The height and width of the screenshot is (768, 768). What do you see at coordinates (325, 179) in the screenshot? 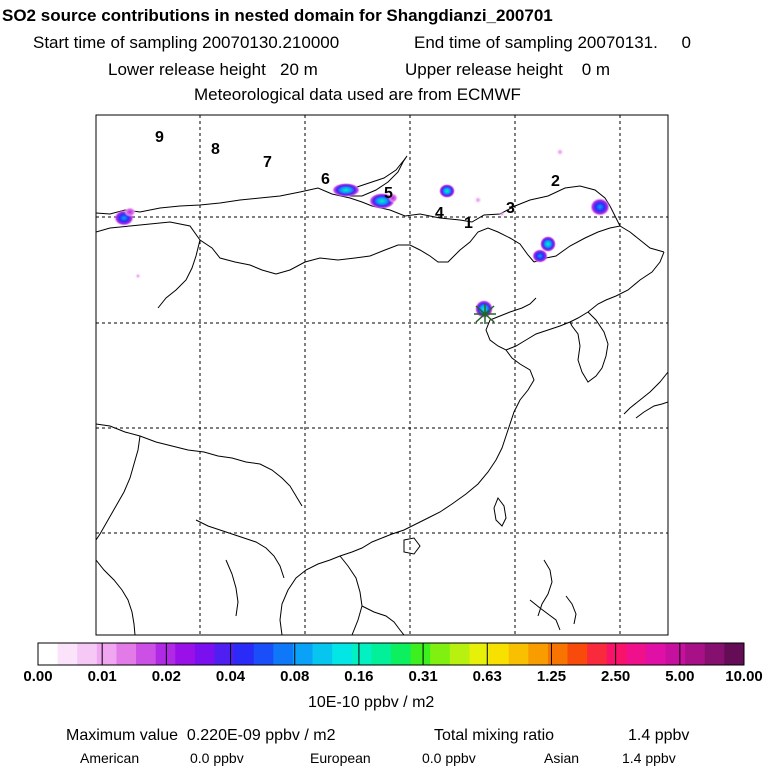
I see `region-label: 6` at bounding box center [325, 179].